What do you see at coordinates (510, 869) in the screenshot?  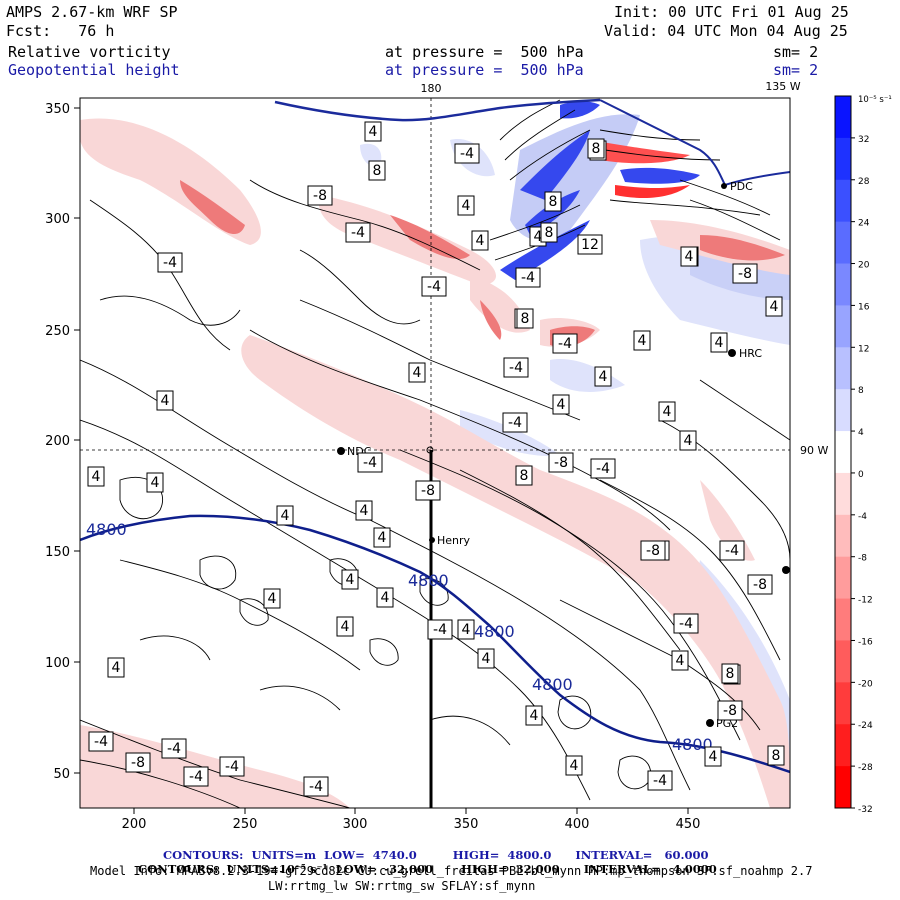 I see `footer-high: HIGH= 32.000` at bounding box center [510, 869].